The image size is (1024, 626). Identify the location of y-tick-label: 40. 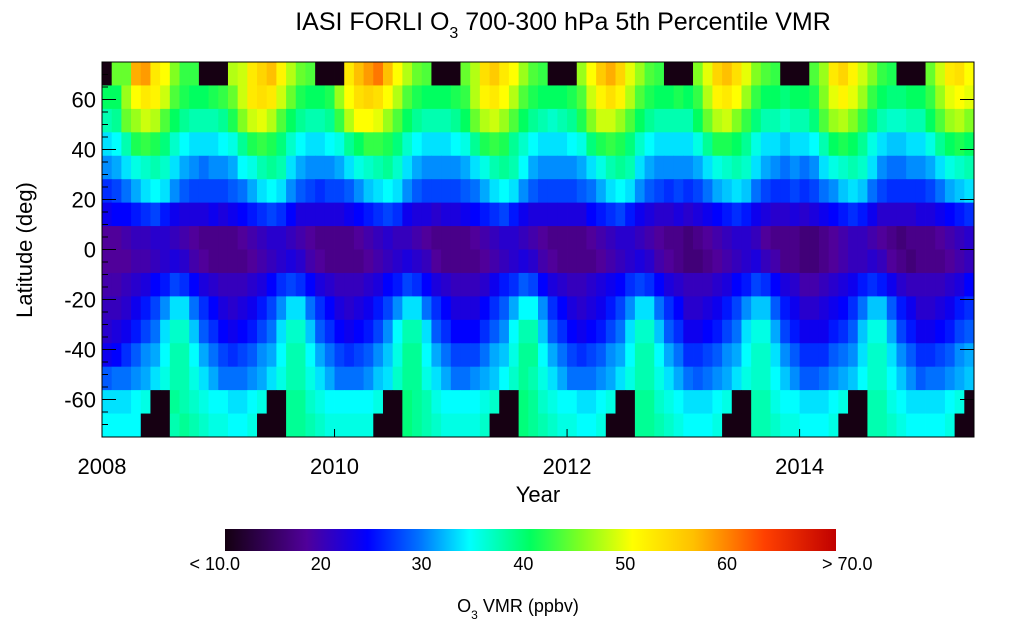
(84, 150).